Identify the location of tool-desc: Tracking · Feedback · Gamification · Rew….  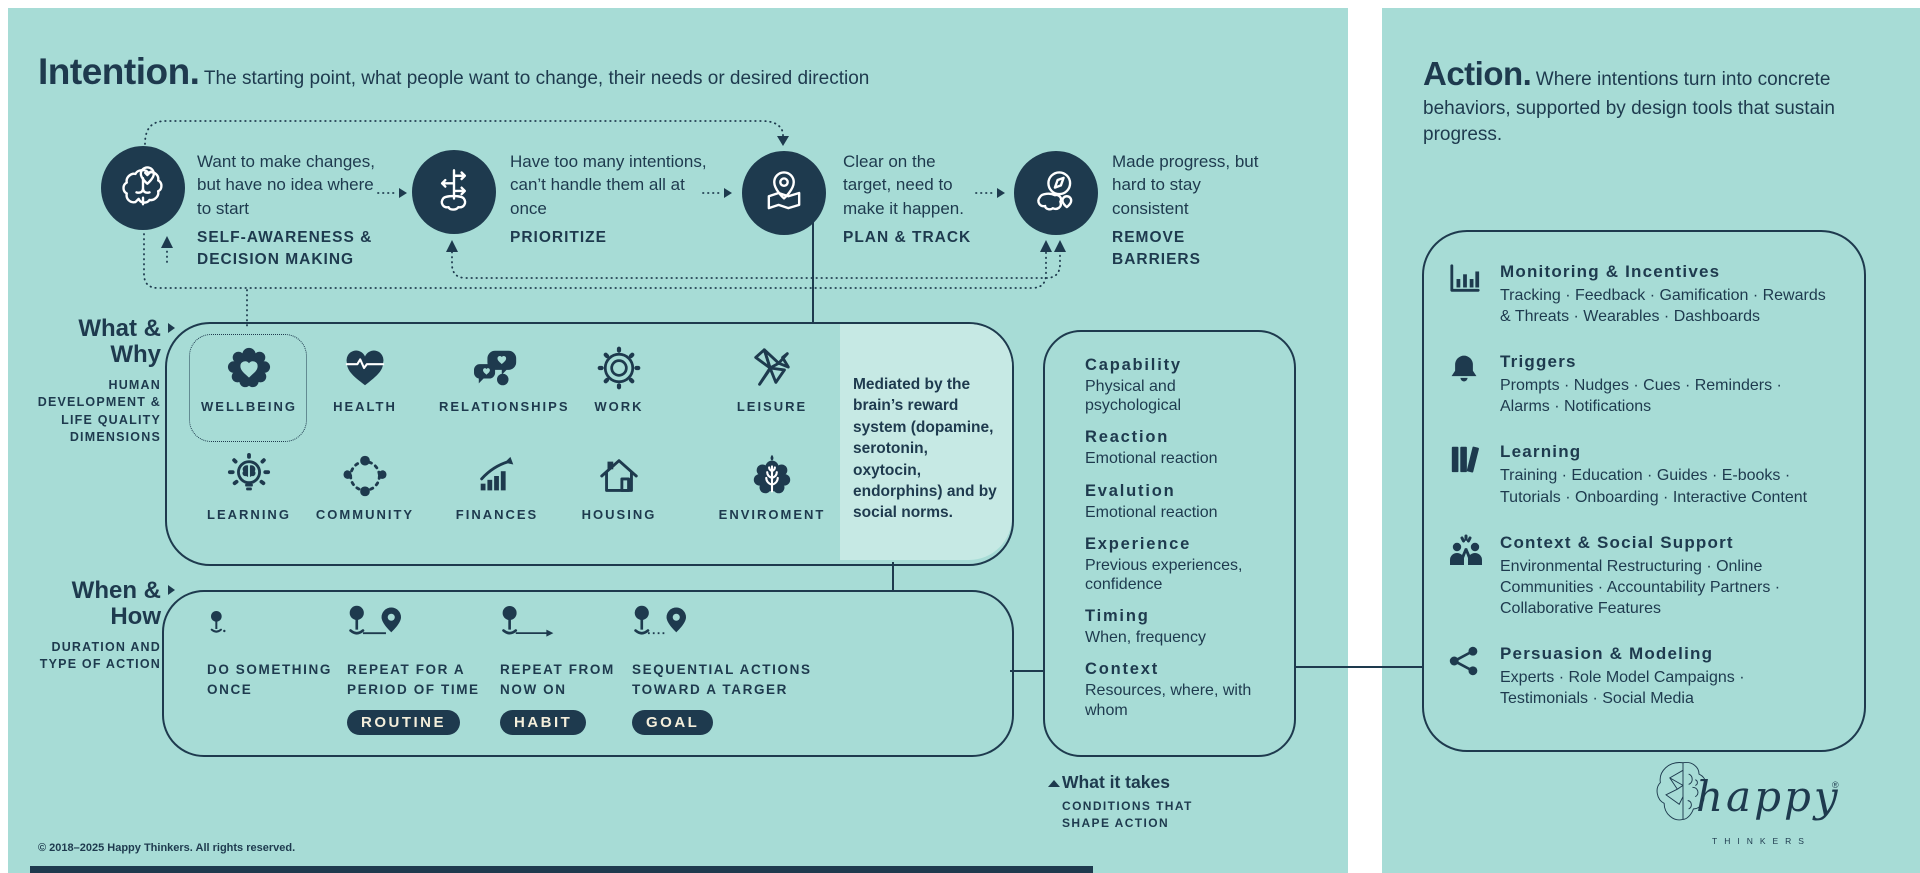
(1663, 306).